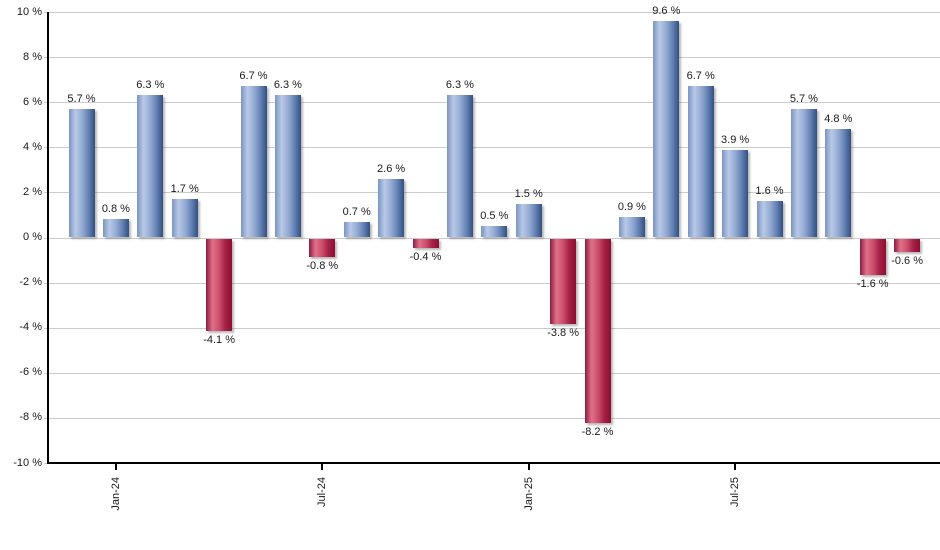  I want to click on bar-value-label: -0.4 %, so click(425, 256).